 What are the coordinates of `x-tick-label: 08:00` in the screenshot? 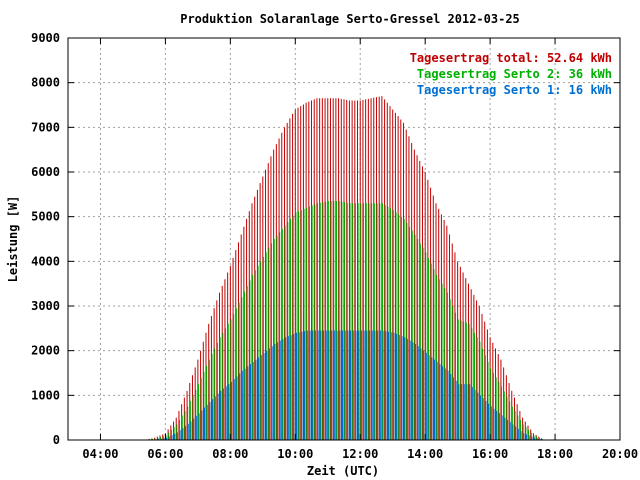 It's located at (230, 454).